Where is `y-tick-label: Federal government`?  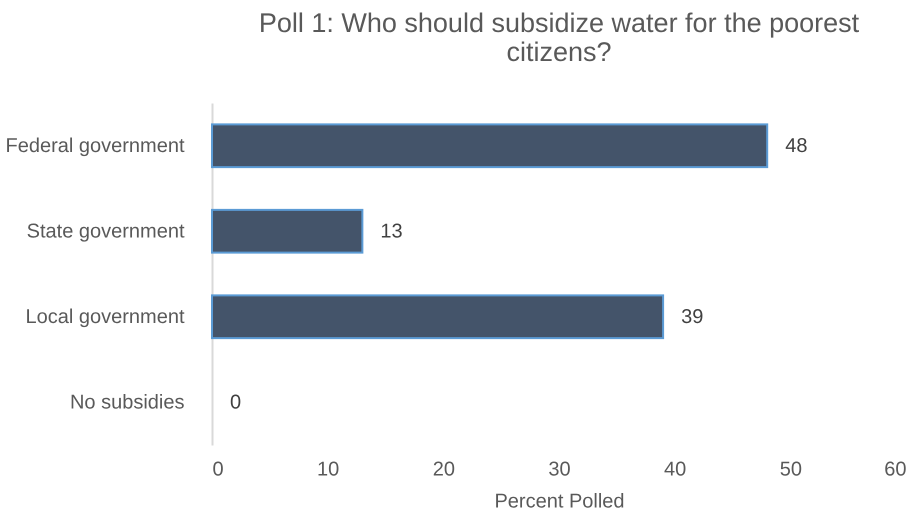 y-tick-label: Federal government is located at coordinates (95, 145).